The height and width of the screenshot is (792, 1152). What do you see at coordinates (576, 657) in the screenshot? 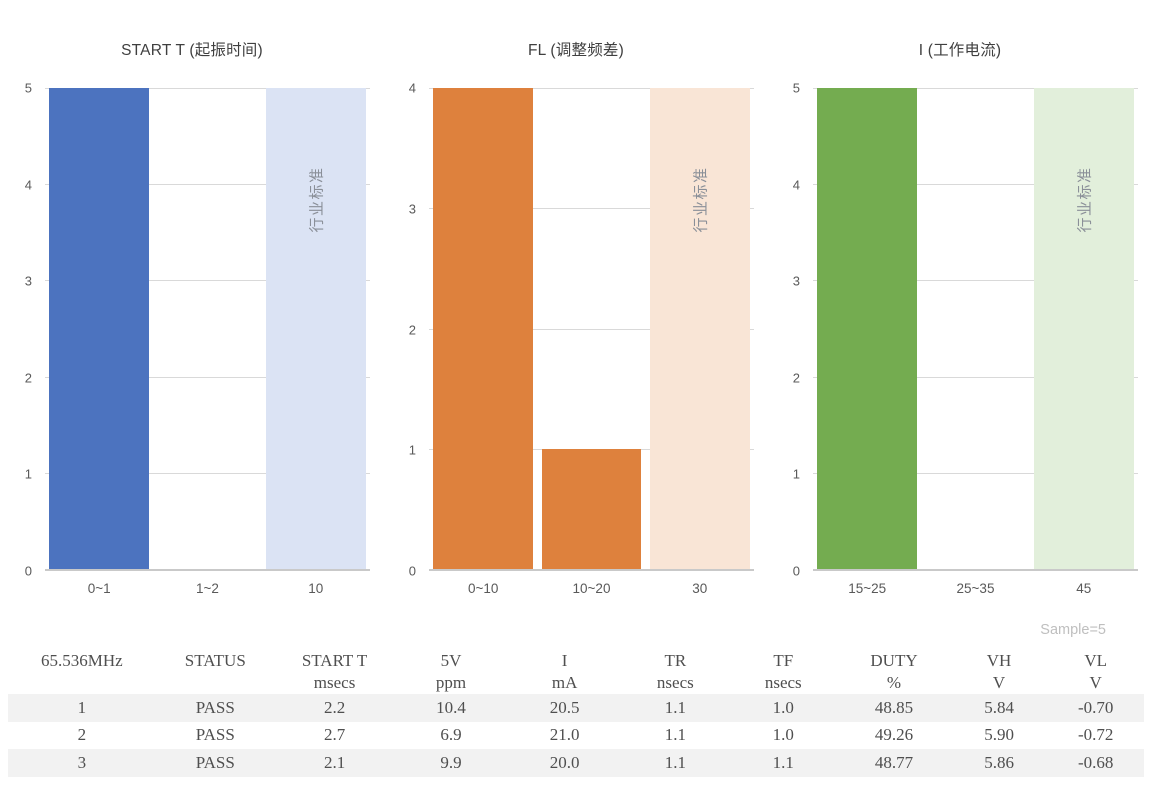
I see `header-row: 65.536MHz STATUS START T 5V I TR TF DUTY VH VL` at bounding box center [576, 657].